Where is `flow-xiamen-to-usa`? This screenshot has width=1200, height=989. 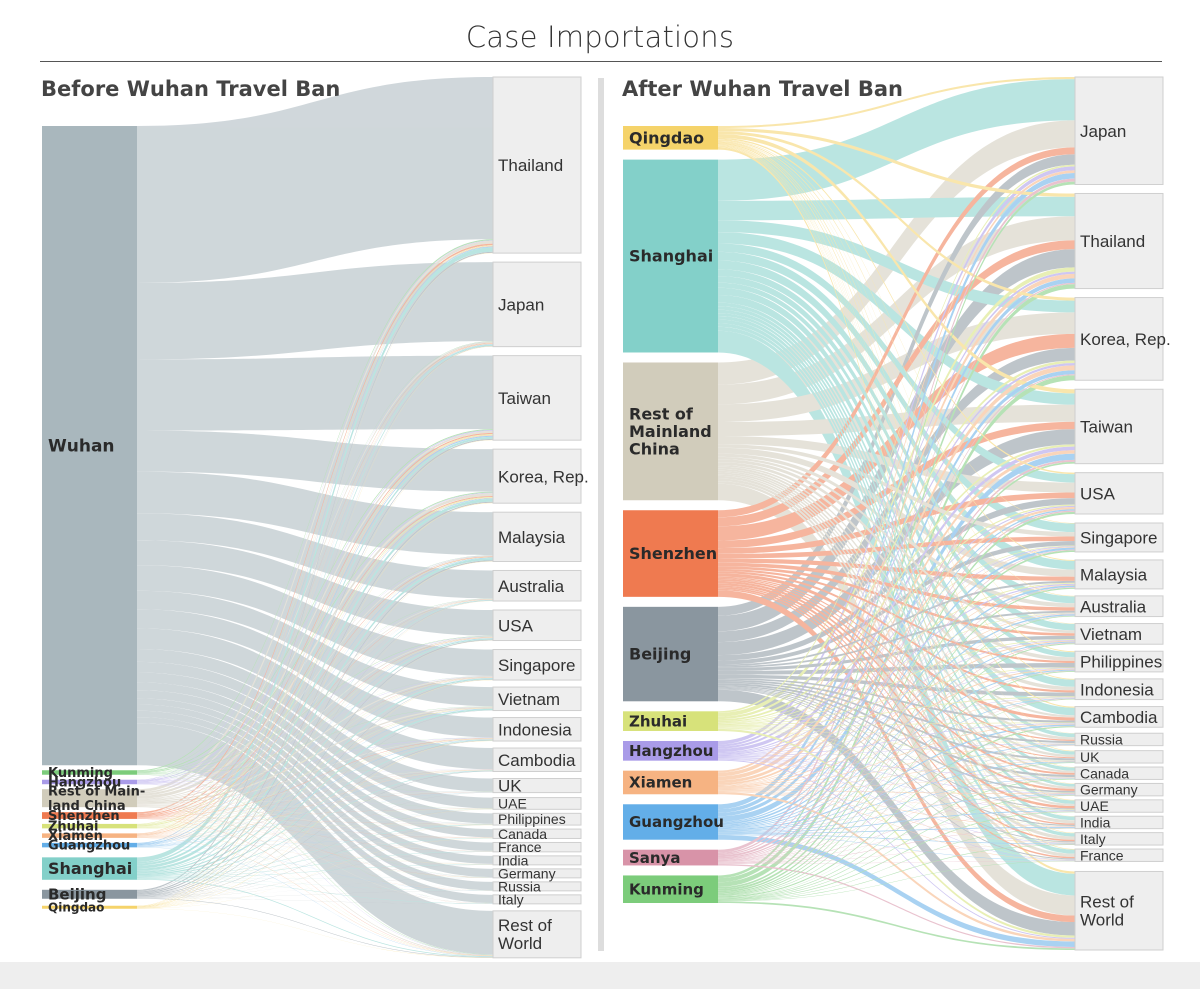 flow-xiamen-to-usa is located at coordinates (315, 737).